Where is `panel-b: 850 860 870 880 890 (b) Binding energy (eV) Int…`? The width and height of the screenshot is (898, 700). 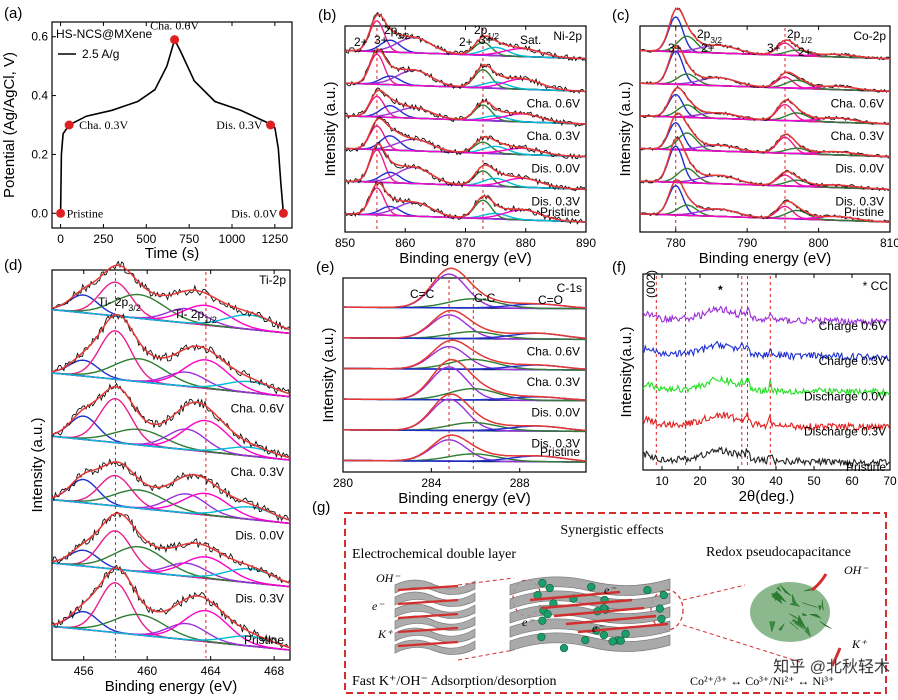
panel-b: 850 860 870 880 890 (b) Binding energy (eV) Int… is located at coordinates (457, 137).